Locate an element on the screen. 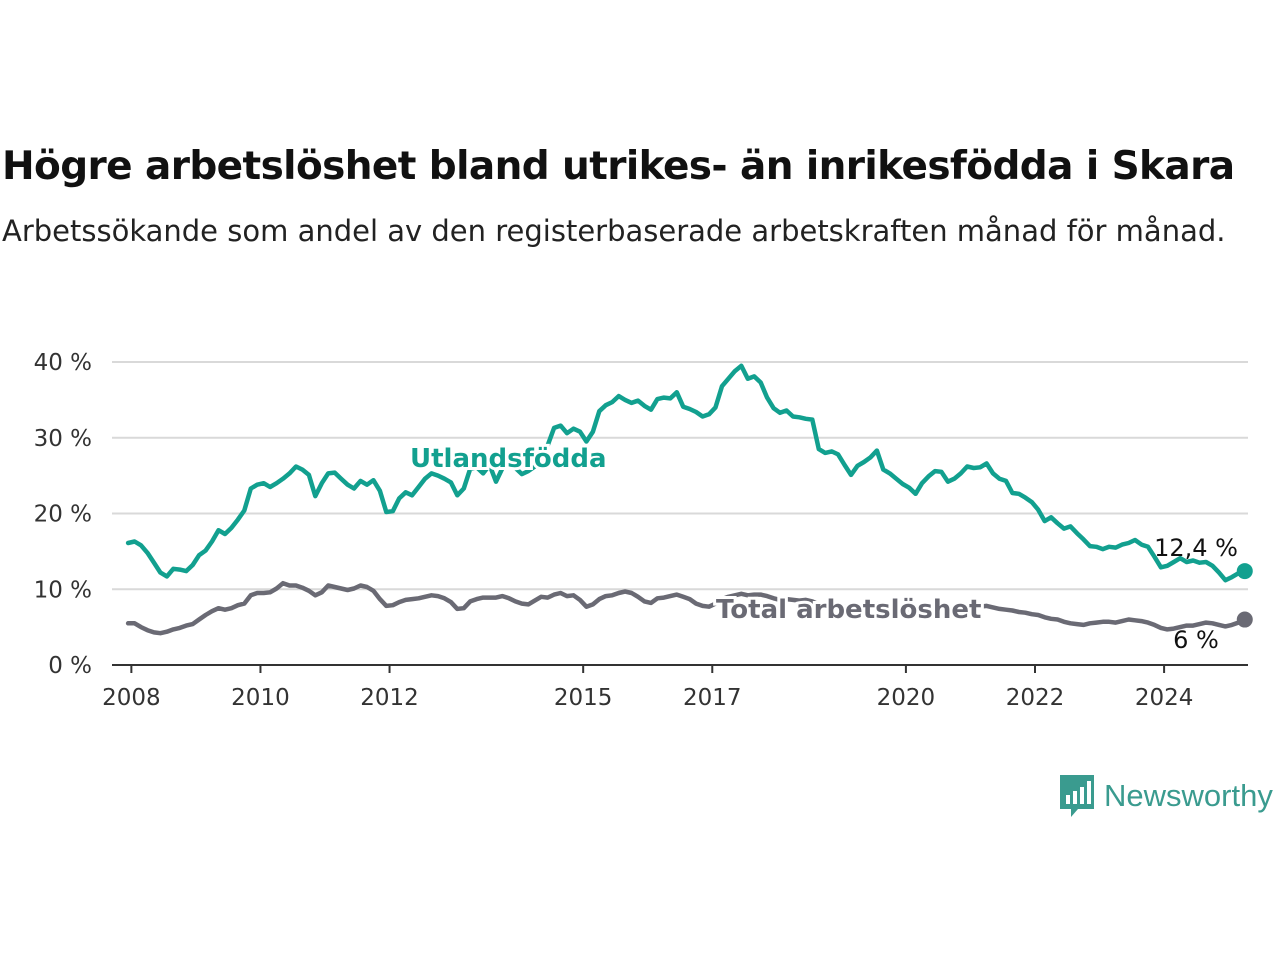  series-labels: Utlandsfödda Total arbetslöshet is located at coordinates (695, 534).